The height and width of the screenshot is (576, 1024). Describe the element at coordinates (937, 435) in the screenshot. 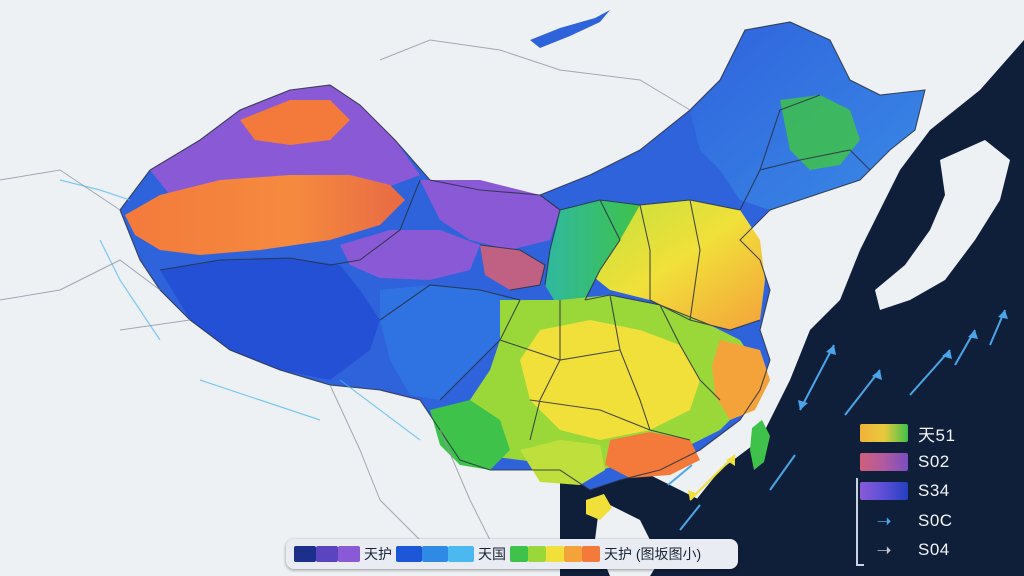

I see `legend-label: 天51` at that location.